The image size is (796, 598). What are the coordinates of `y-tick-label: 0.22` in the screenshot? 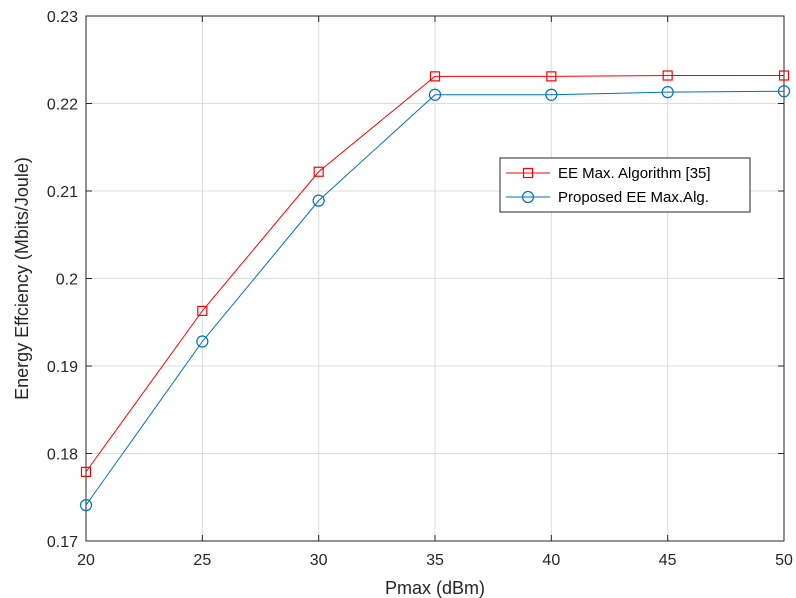 It's located at (62, 105).